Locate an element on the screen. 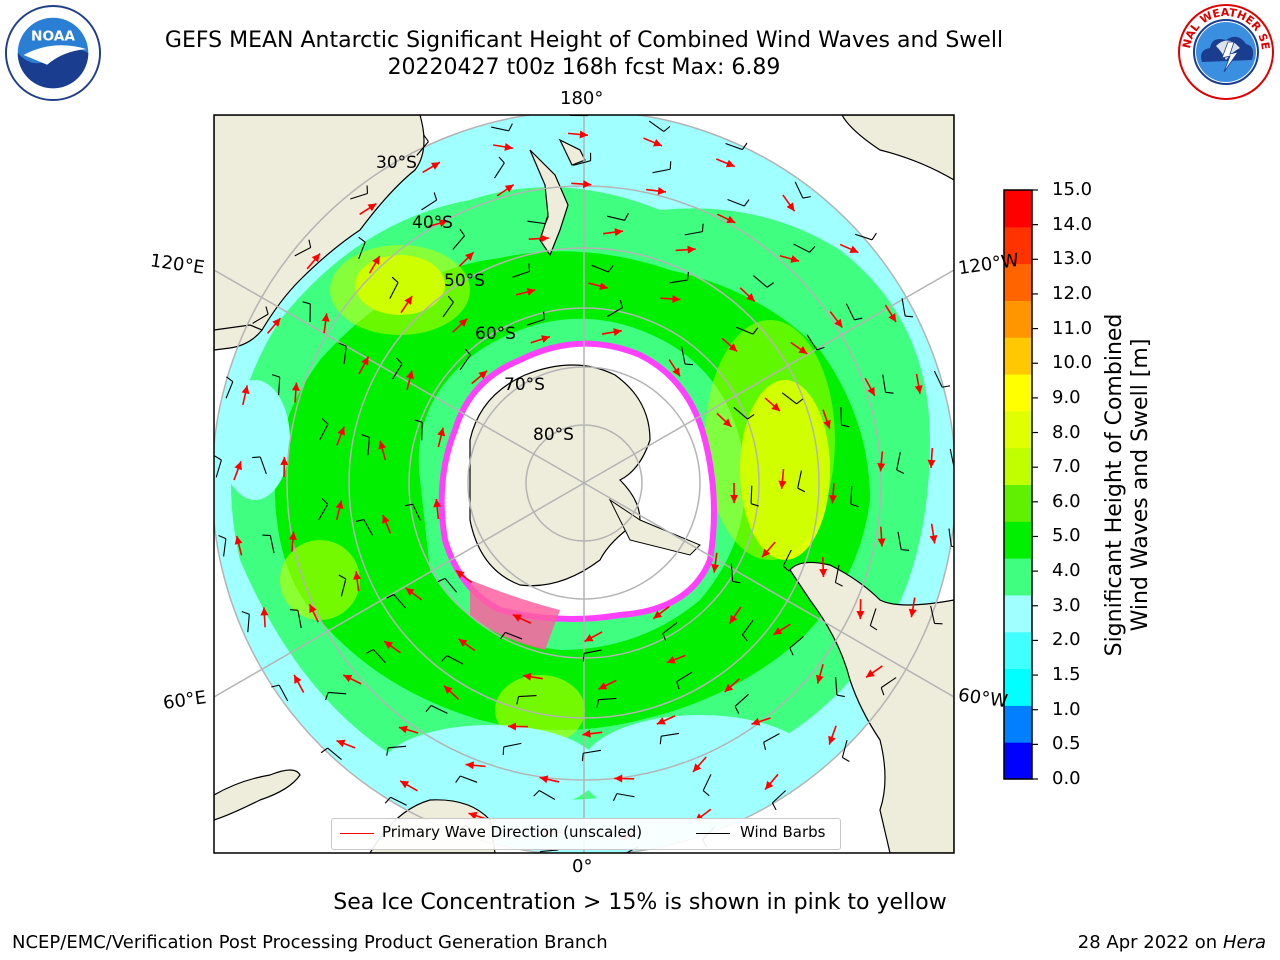 The width and height of the screenshot is (1280, 960). colorbar-tick-label: 6.0 is located at coordinates (1066, 501).